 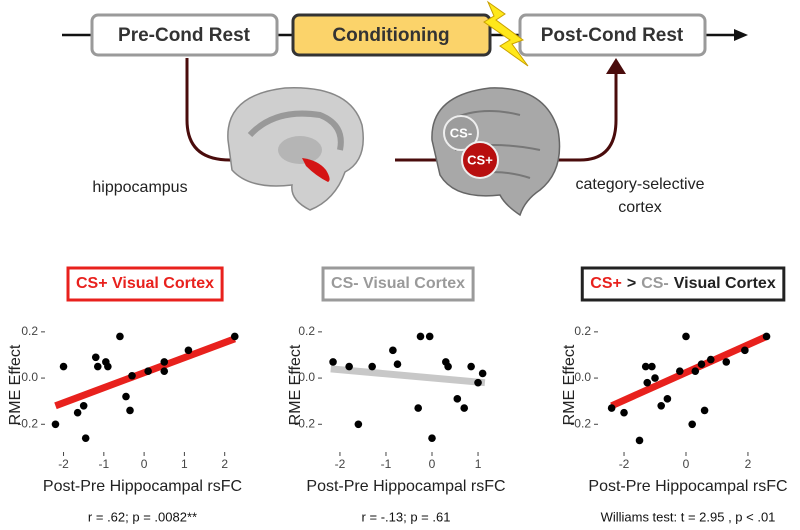 What do you see at coordinates (616, 66) in the screenshot?
I see `connector-arrow` at bounding box center [616, 66].